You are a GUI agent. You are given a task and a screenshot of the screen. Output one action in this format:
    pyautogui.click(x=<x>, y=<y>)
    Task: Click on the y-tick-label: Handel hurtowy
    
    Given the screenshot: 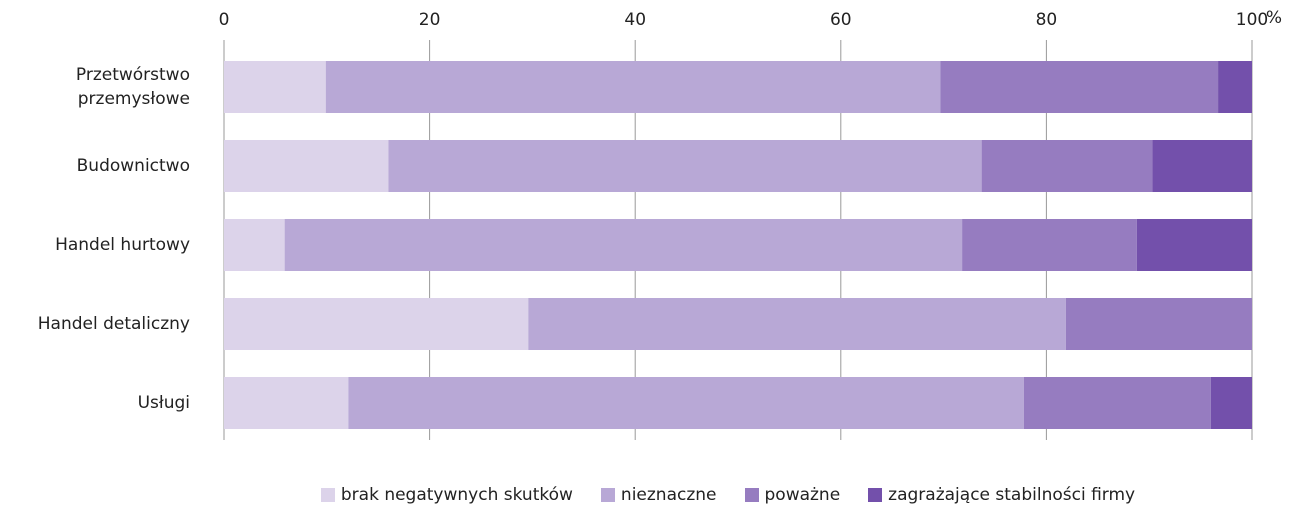 What is the action you would take?
    pyautogui.click(x=122, y=245)
    